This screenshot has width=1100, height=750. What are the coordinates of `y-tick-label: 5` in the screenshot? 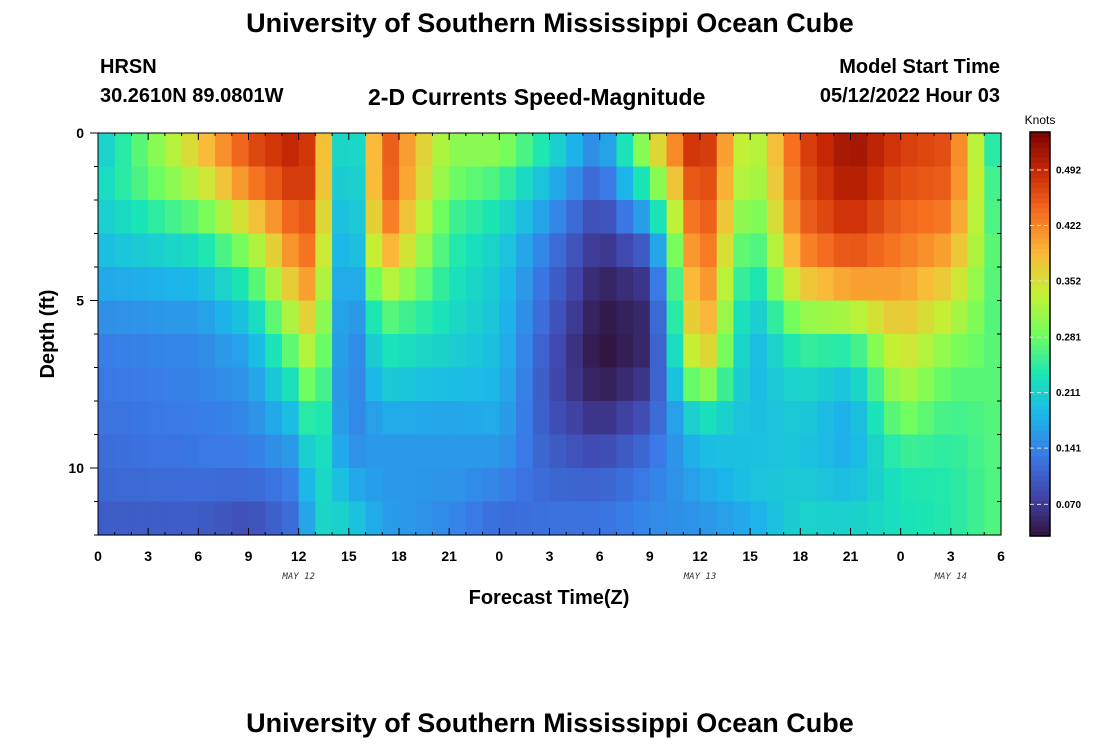 It's located at (80, 301).